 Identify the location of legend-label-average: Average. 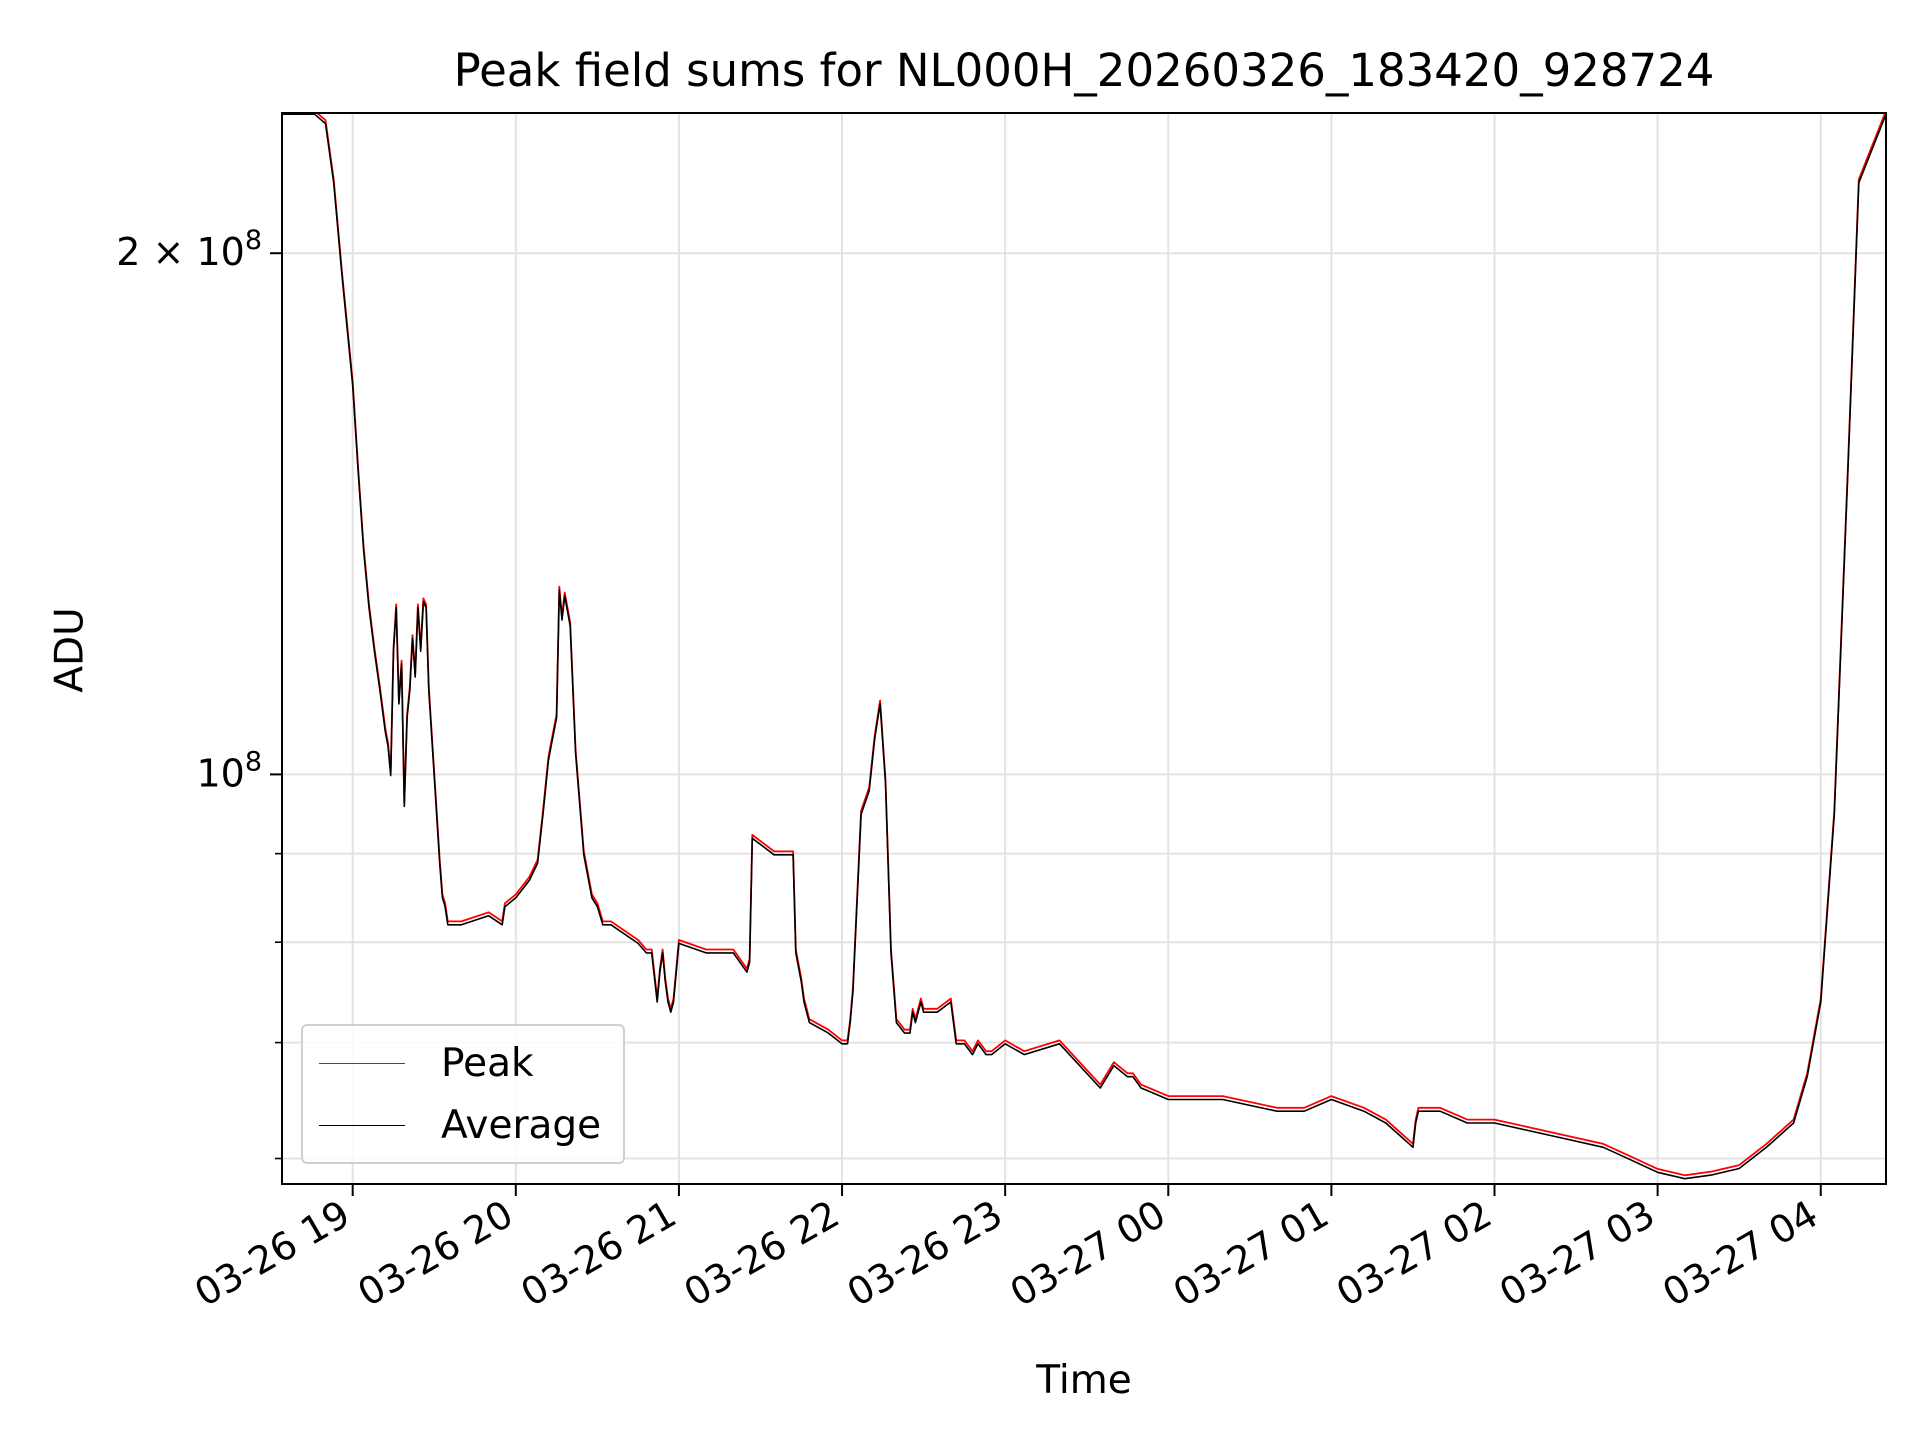
(521, 1125).